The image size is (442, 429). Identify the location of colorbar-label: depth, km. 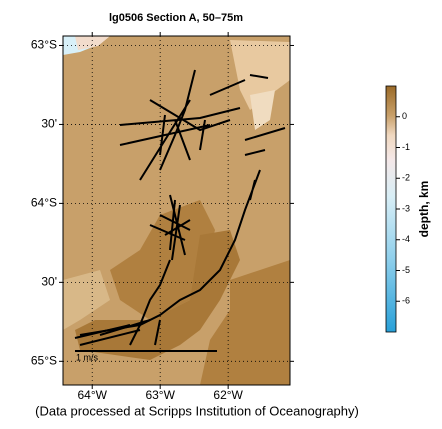
(424, 209).